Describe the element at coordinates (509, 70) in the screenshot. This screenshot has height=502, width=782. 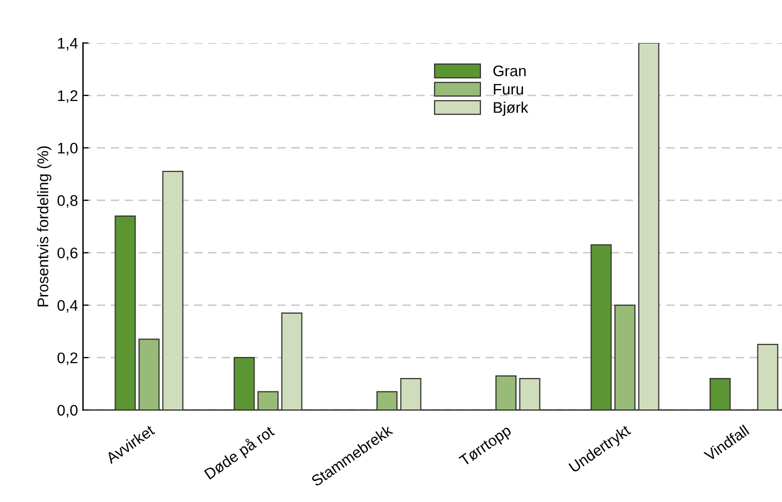
I see `legend-label: Gran` at that location.